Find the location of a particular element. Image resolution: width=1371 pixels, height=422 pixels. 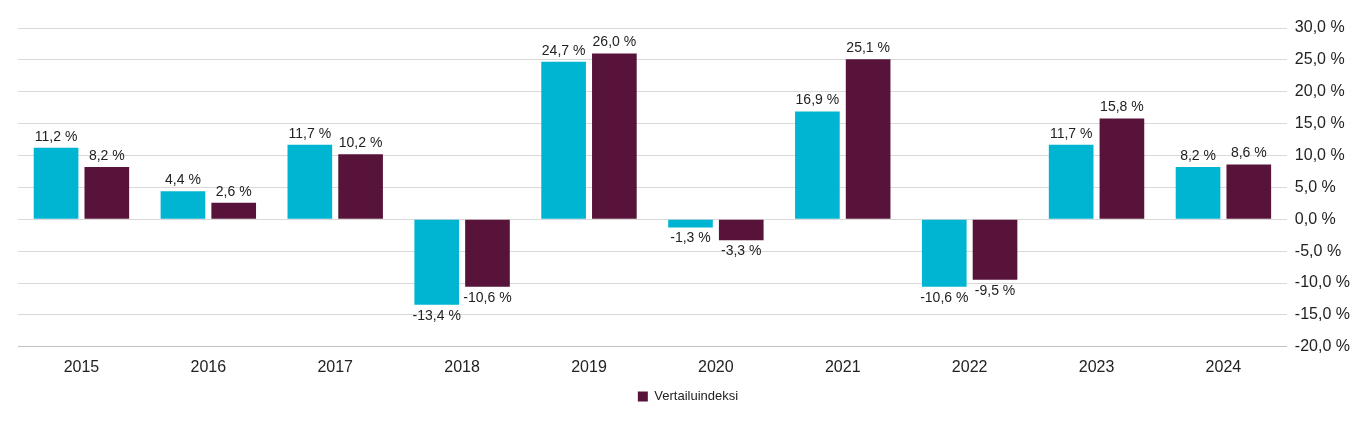

y-tick-label: -20,0 % is located at coordinates (1322, 346).